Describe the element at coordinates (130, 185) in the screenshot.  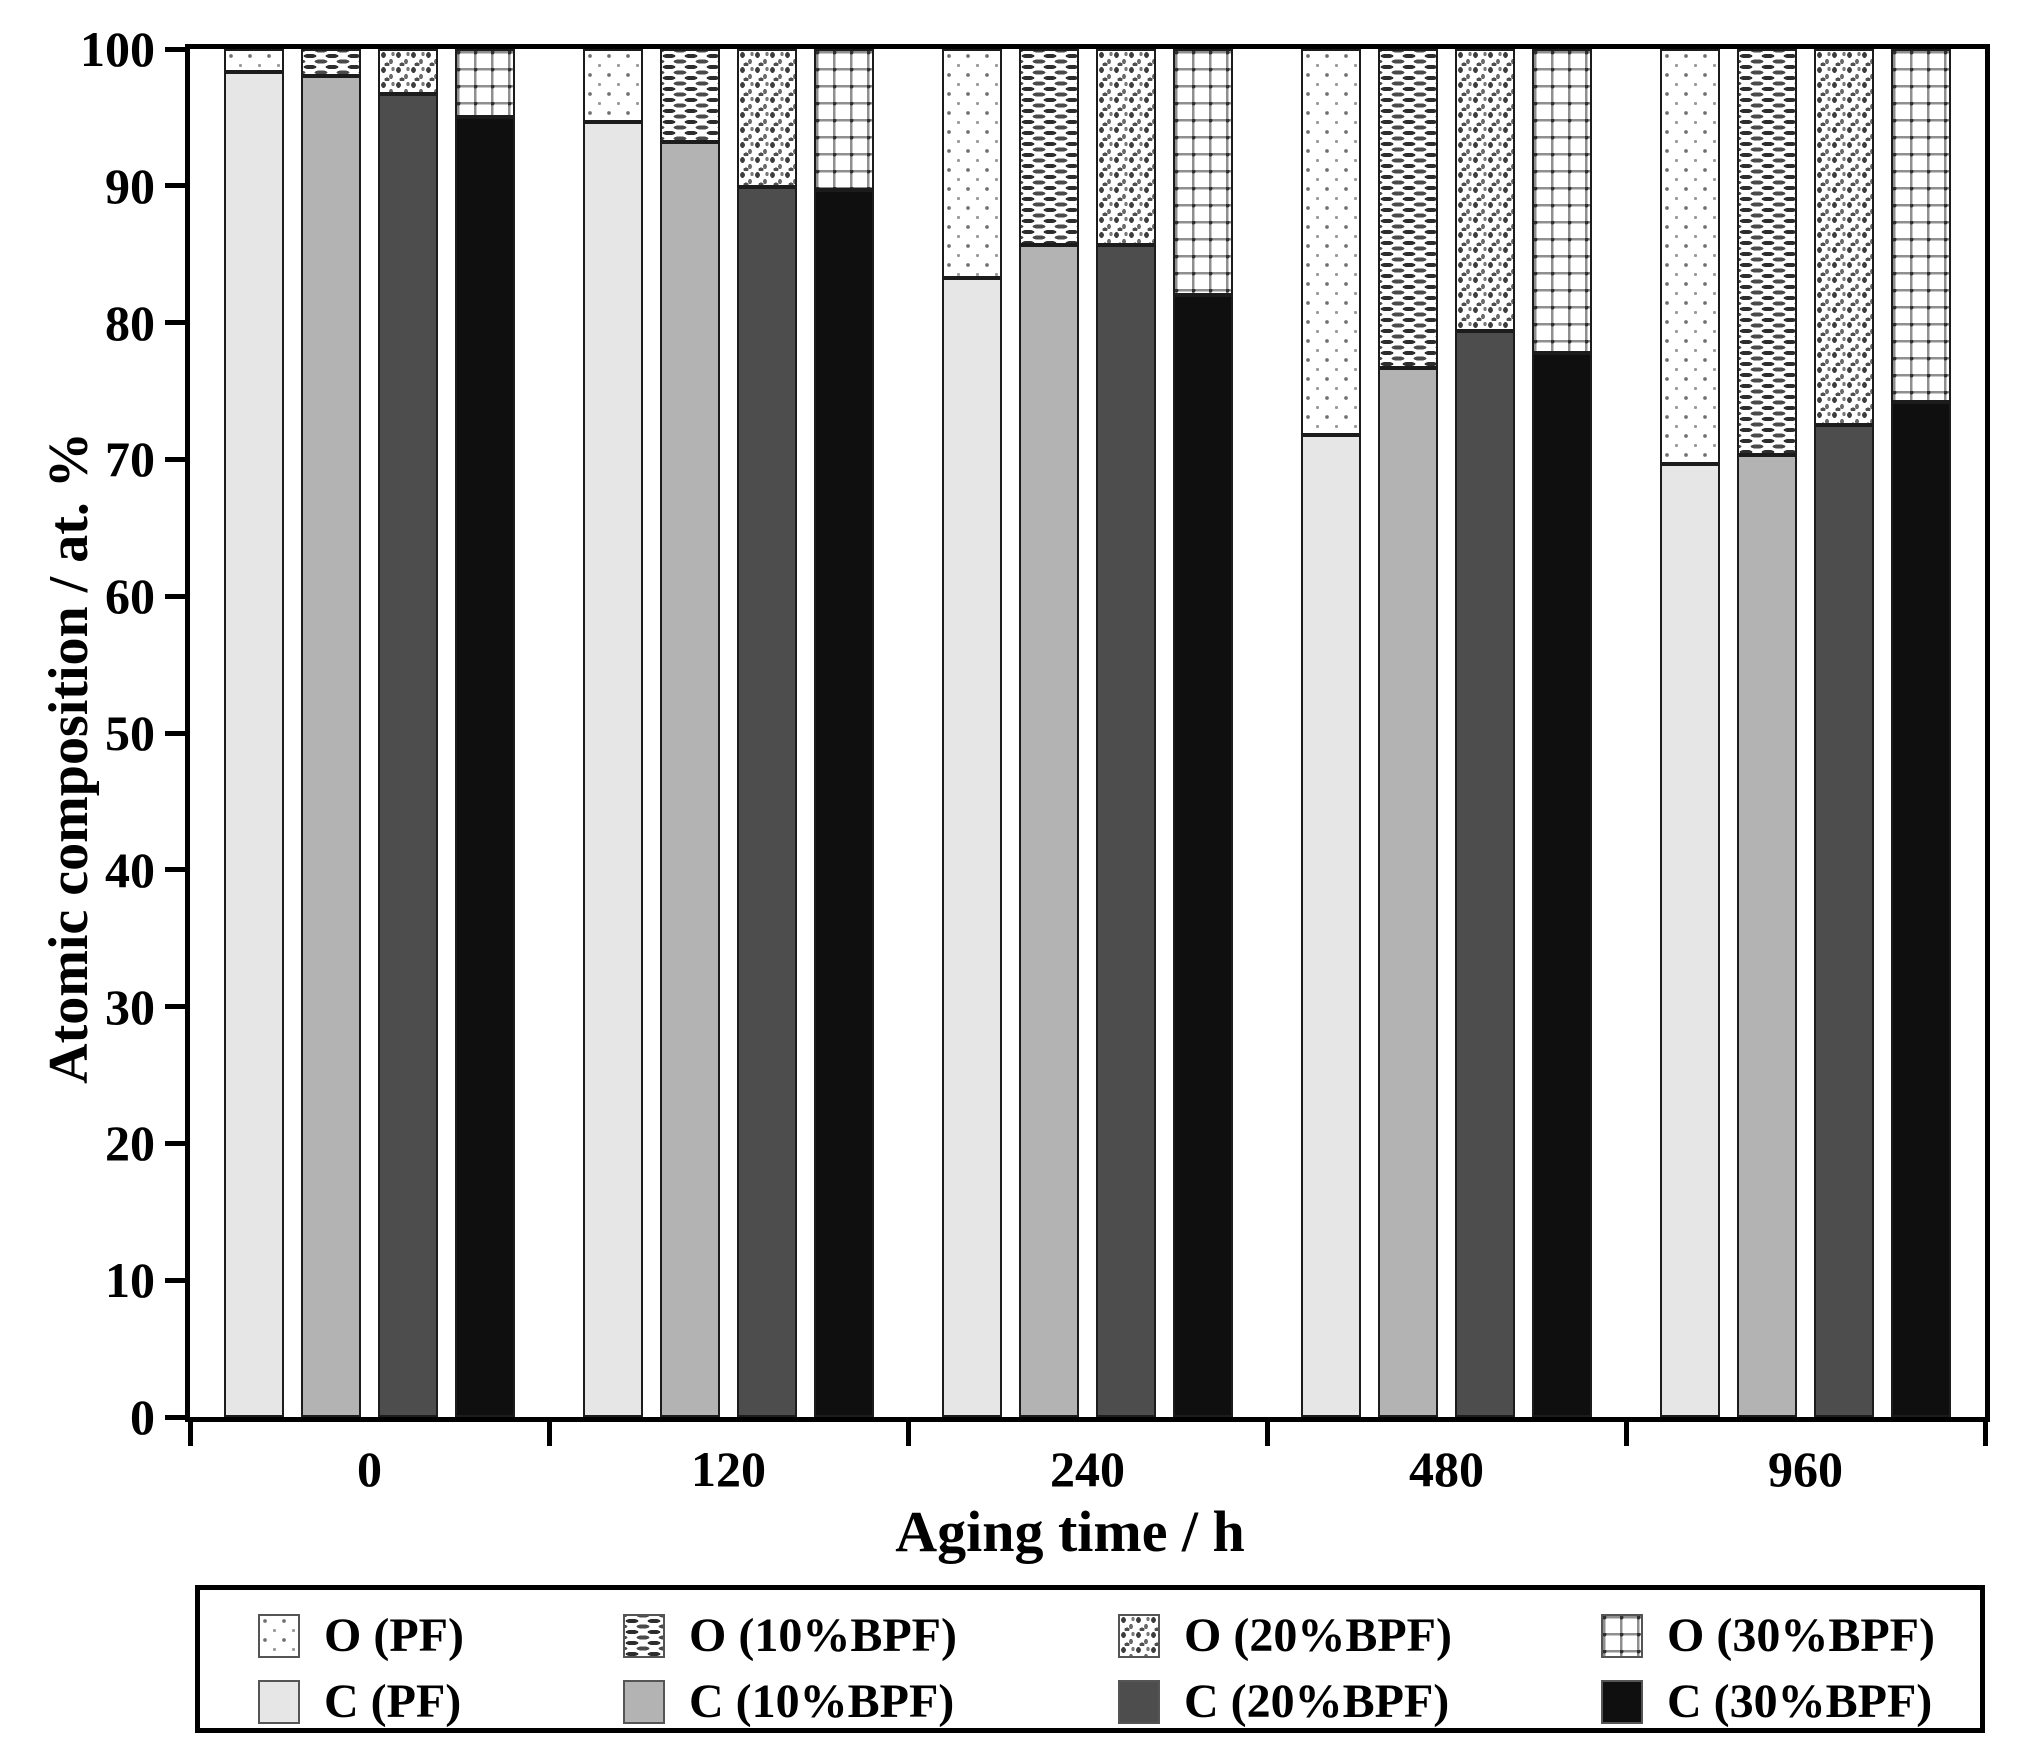
I see `y-tick-label-90: 90` at that location.